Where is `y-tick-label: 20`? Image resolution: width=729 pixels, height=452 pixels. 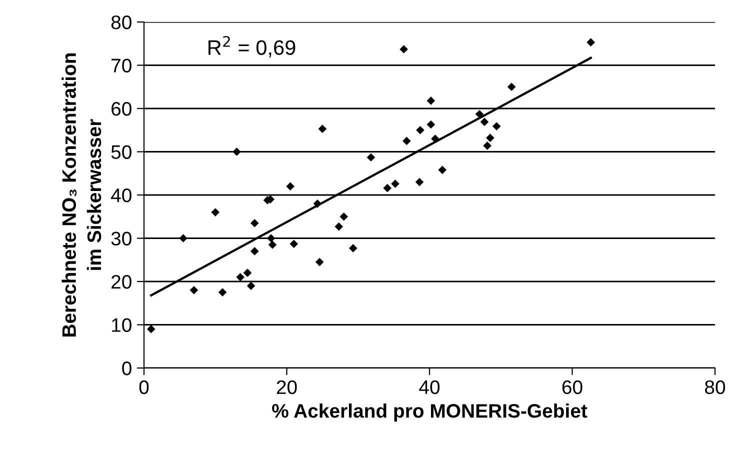
y-tick-label: 20 is located at coordinates (122, 281).